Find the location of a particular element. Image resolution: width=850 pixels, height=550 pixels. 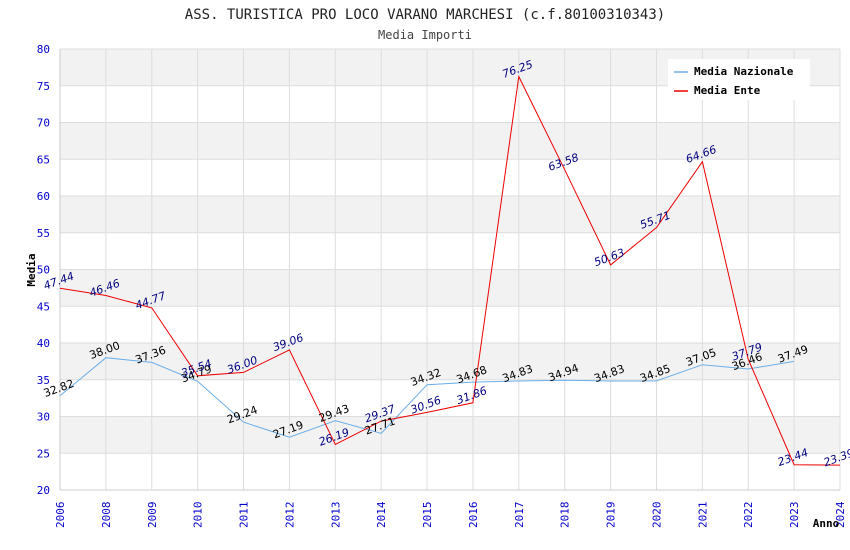

x-tick-label: 2012 is located at coordinates (289, 515).